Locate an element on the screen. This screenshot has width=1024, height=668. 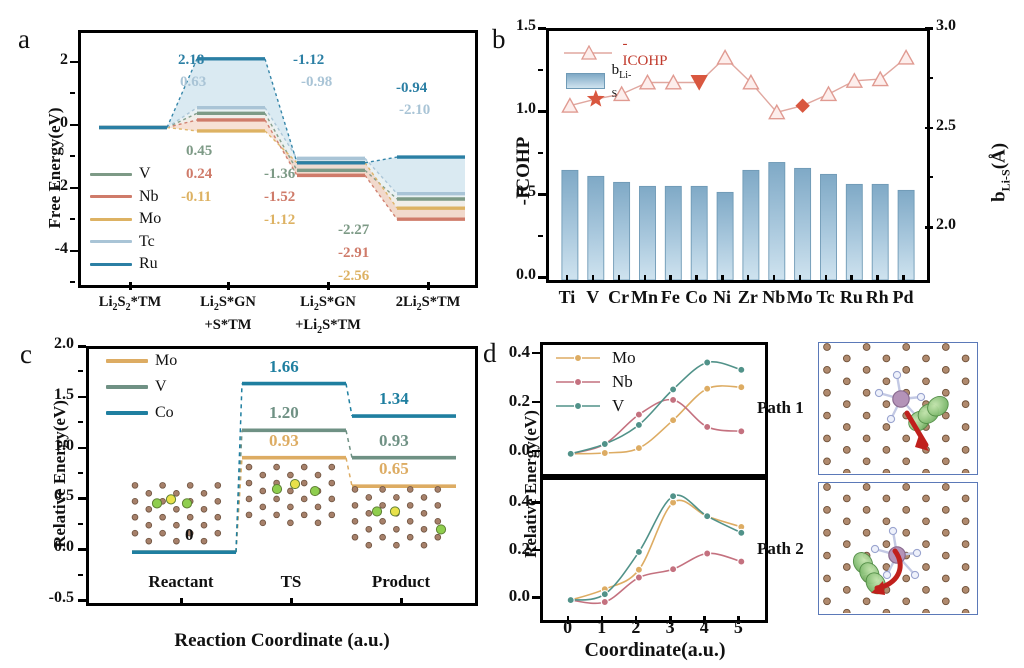
y-ticklabel-b-right-2: 2.0 is located at coordinates (946, 225).